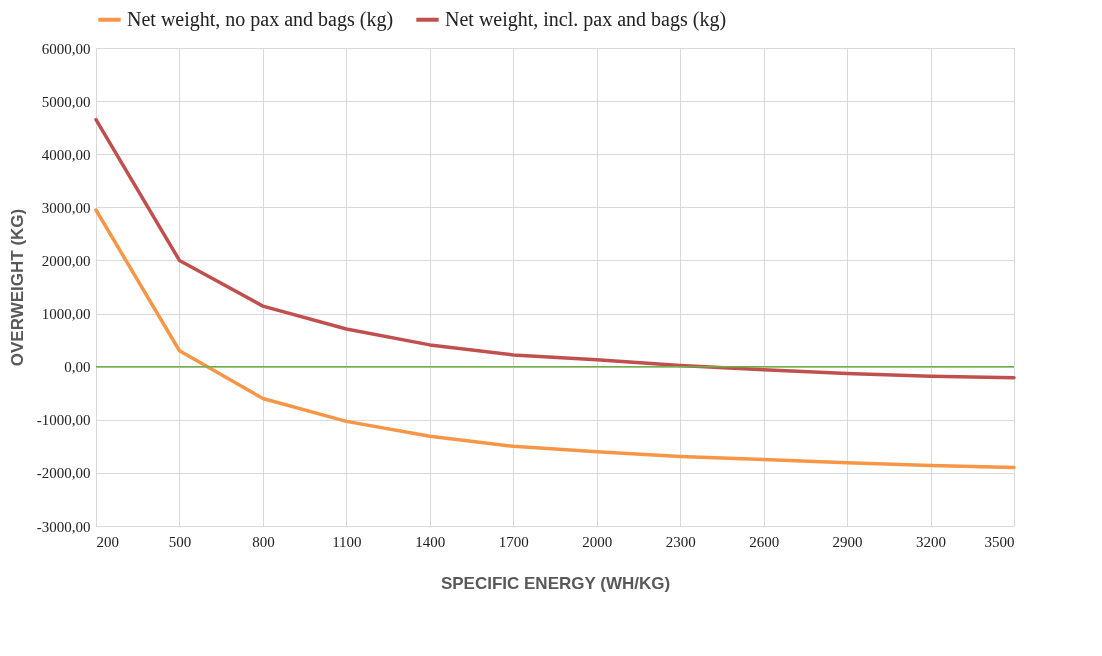 This screenshot has width=1102, height=656. Describe the element at coordinates (347, 541) in the screenshot. I see `x-tick-label: 1100` at that location.